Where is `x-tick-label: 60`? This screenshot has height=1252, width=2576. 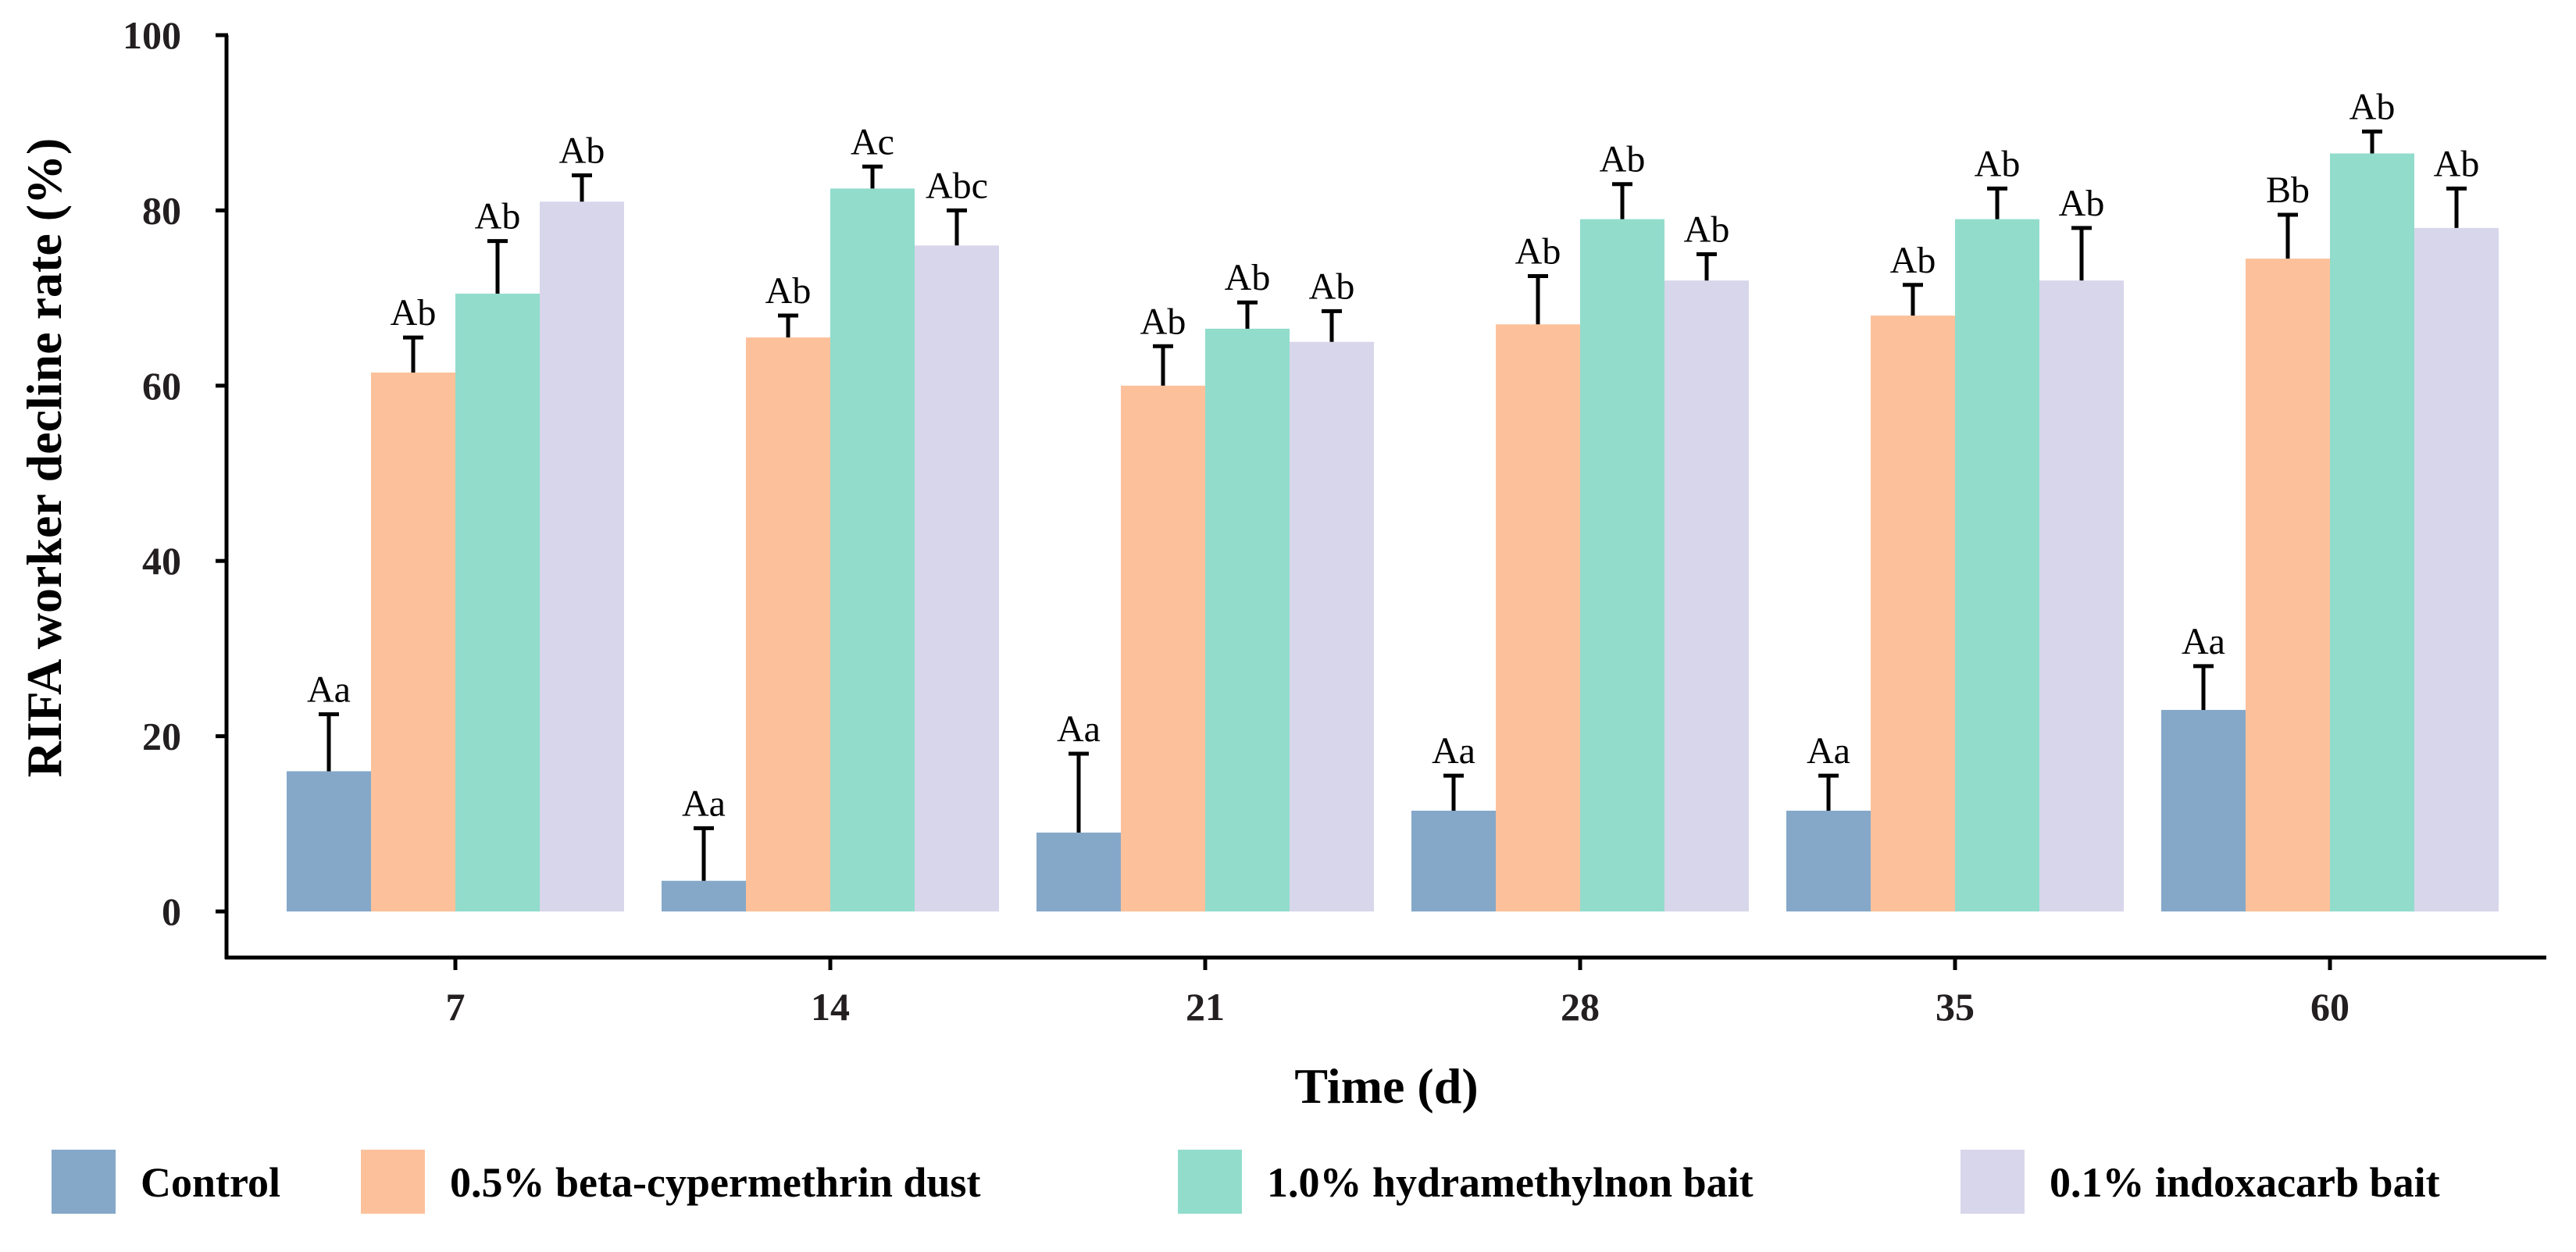 x-tick-label: 60 is located at coordinates (2329, 1007).